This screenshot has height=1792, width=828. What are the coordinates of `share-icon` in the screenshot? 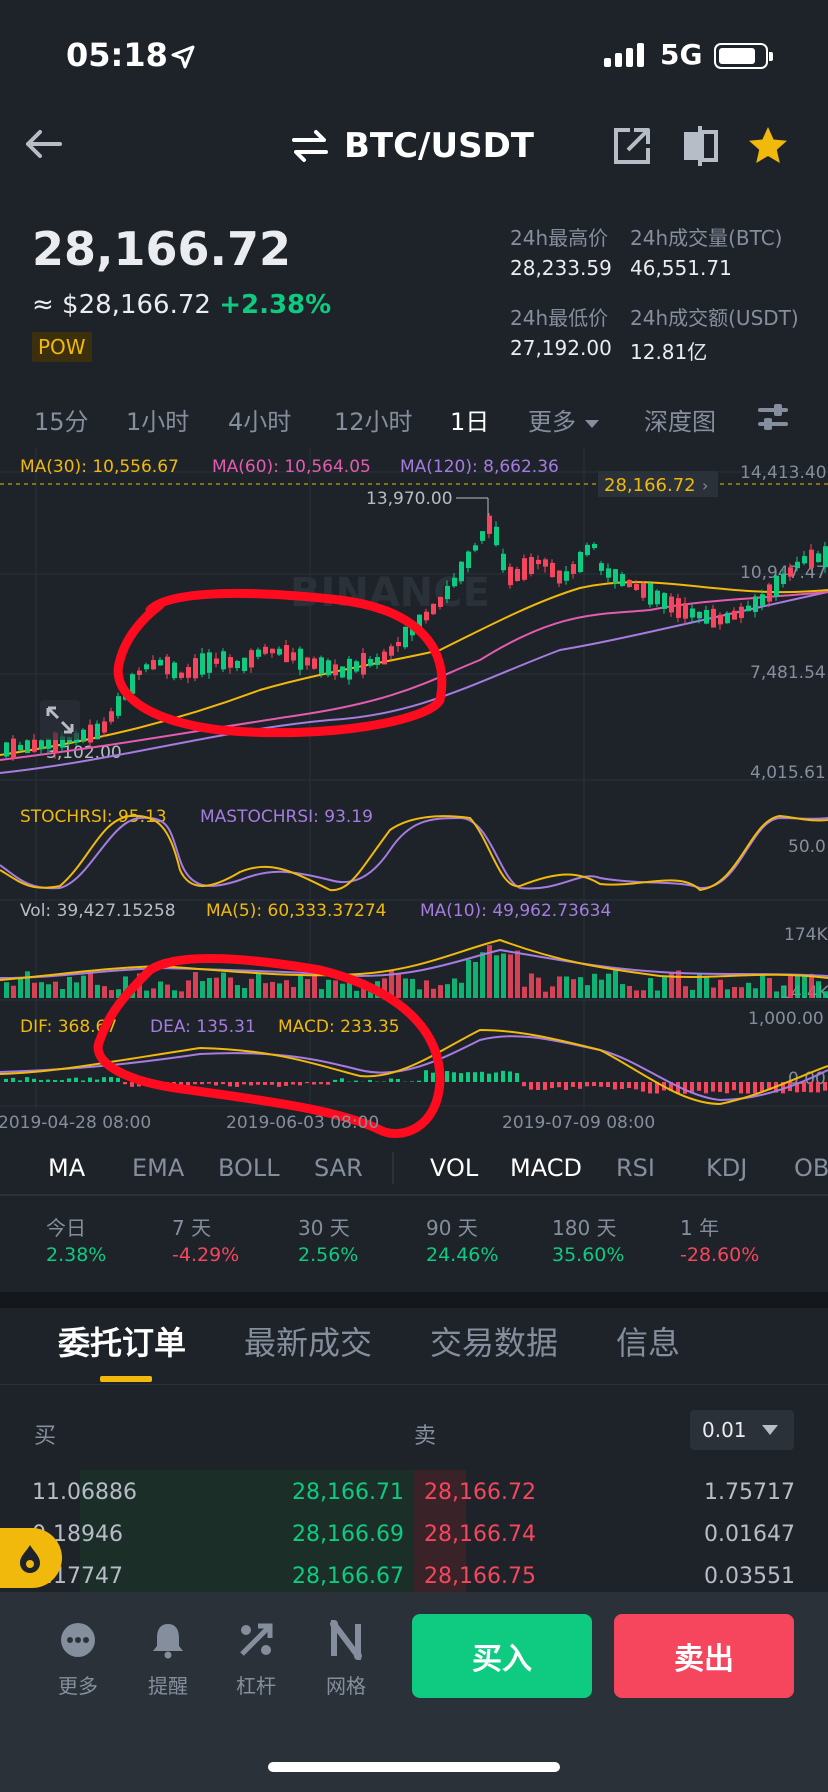 It's located at (632, 146).